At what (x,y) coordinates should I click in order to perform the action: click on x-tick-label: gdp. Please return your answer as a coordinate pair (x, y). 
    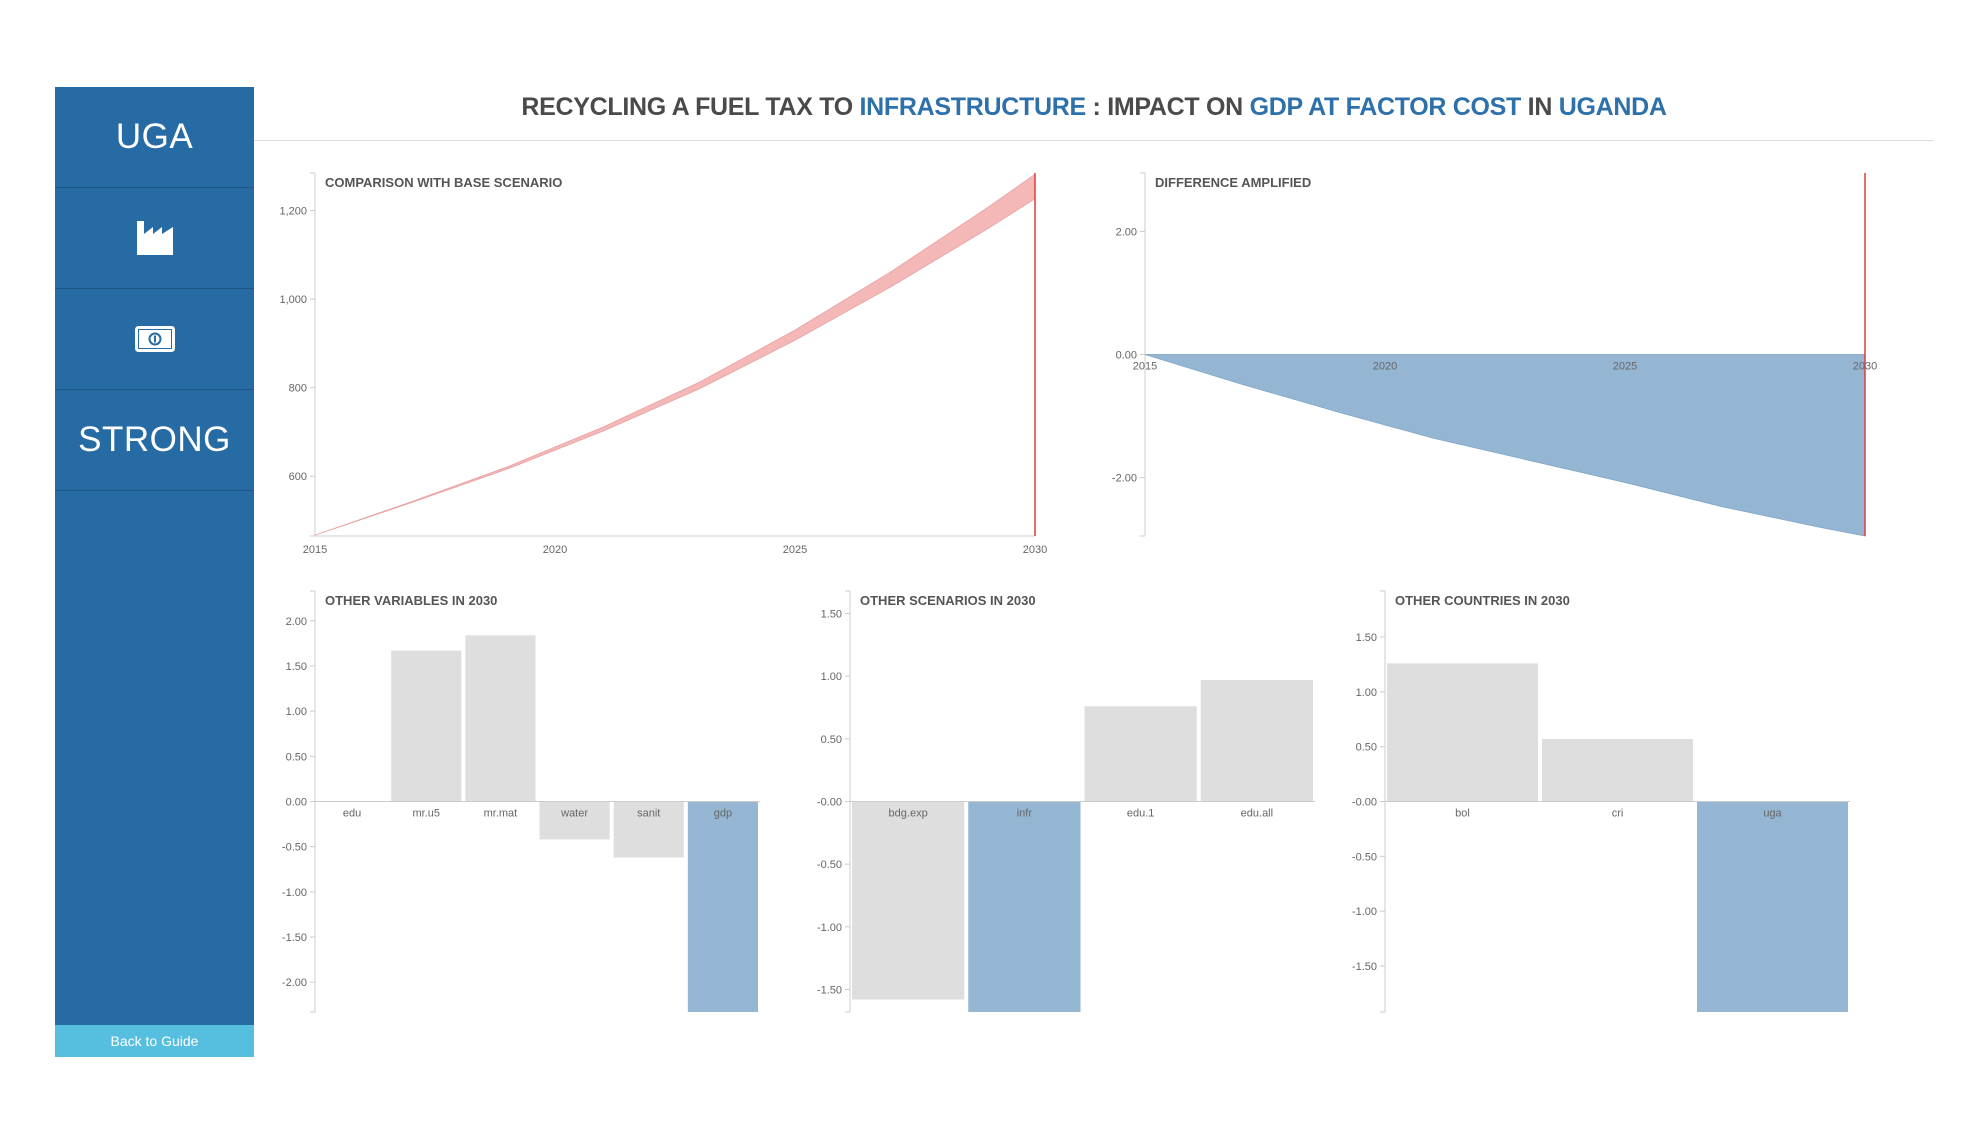
    Looking at the image, I should click on (723, 814).